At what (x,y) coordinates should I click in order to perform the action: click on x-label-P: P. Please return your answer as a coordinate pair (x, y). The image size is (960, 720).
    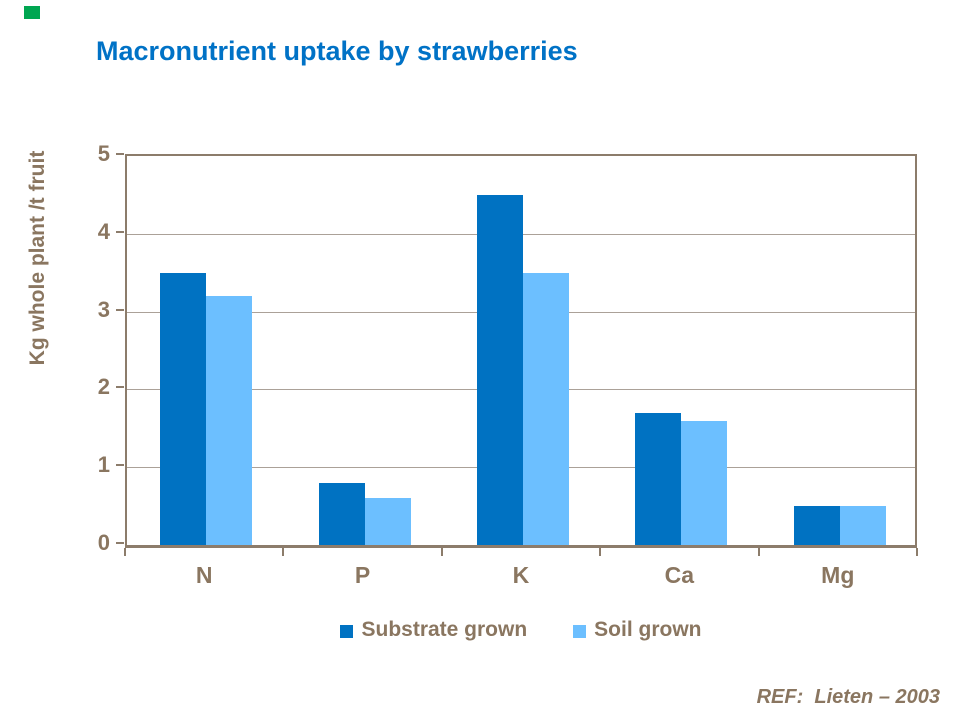
    Looking at the image, I should click on (362, 575).